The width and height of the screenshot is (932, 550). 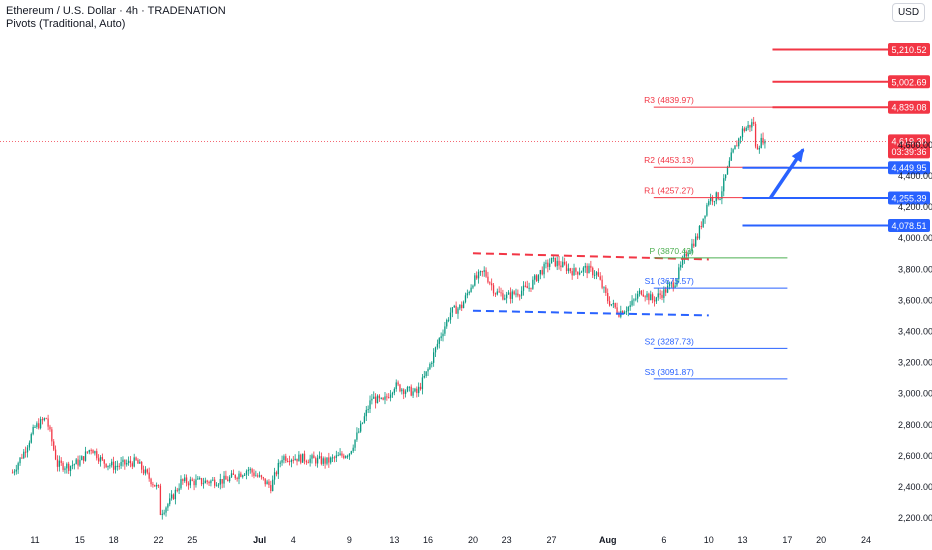 I want to click on y-tick-label: 4,200.00, so click(x=915, y=207).